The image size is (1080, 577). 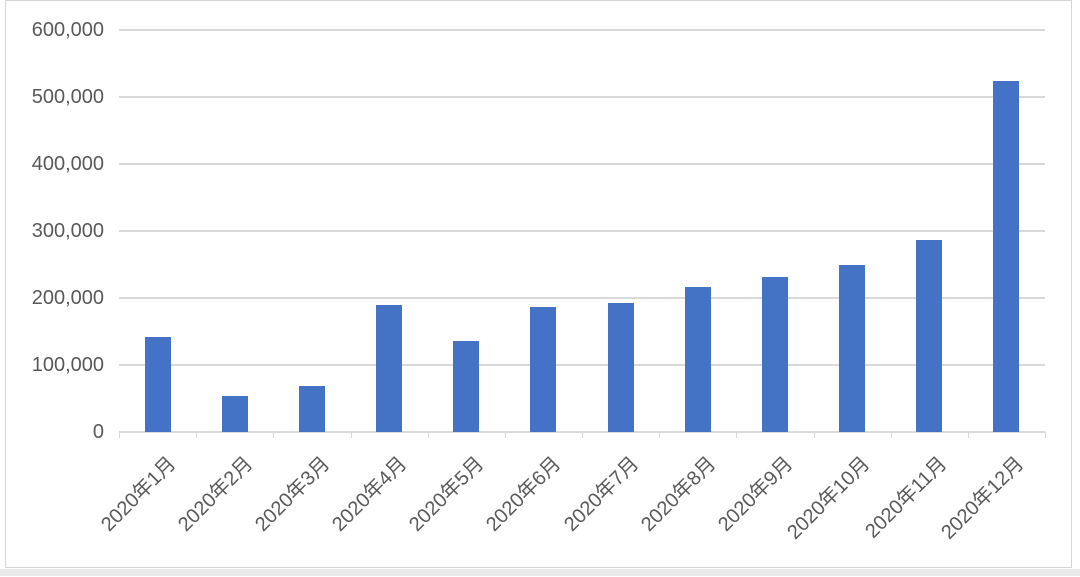 I want to click on y-axis-tick-label: 0, so click(x=98, y=432).